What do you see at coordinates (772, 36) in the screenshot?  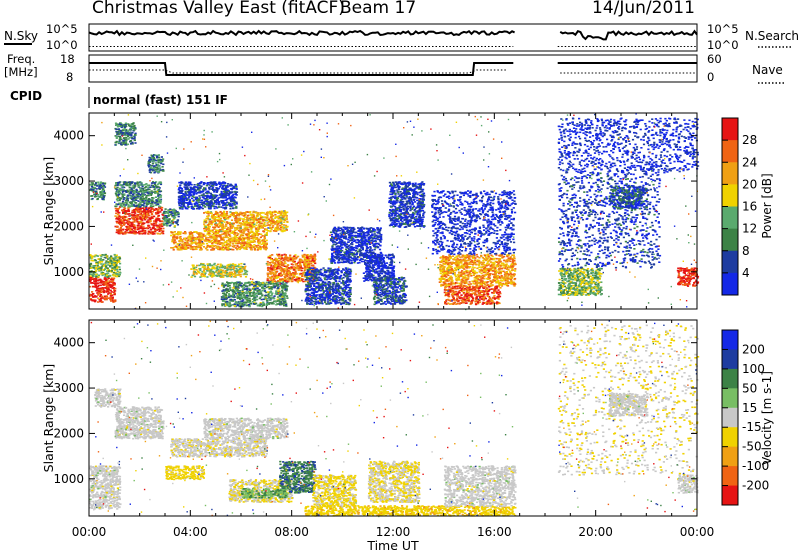 I see `nsearch-label: N.Search` at bounding box center [772, 36].